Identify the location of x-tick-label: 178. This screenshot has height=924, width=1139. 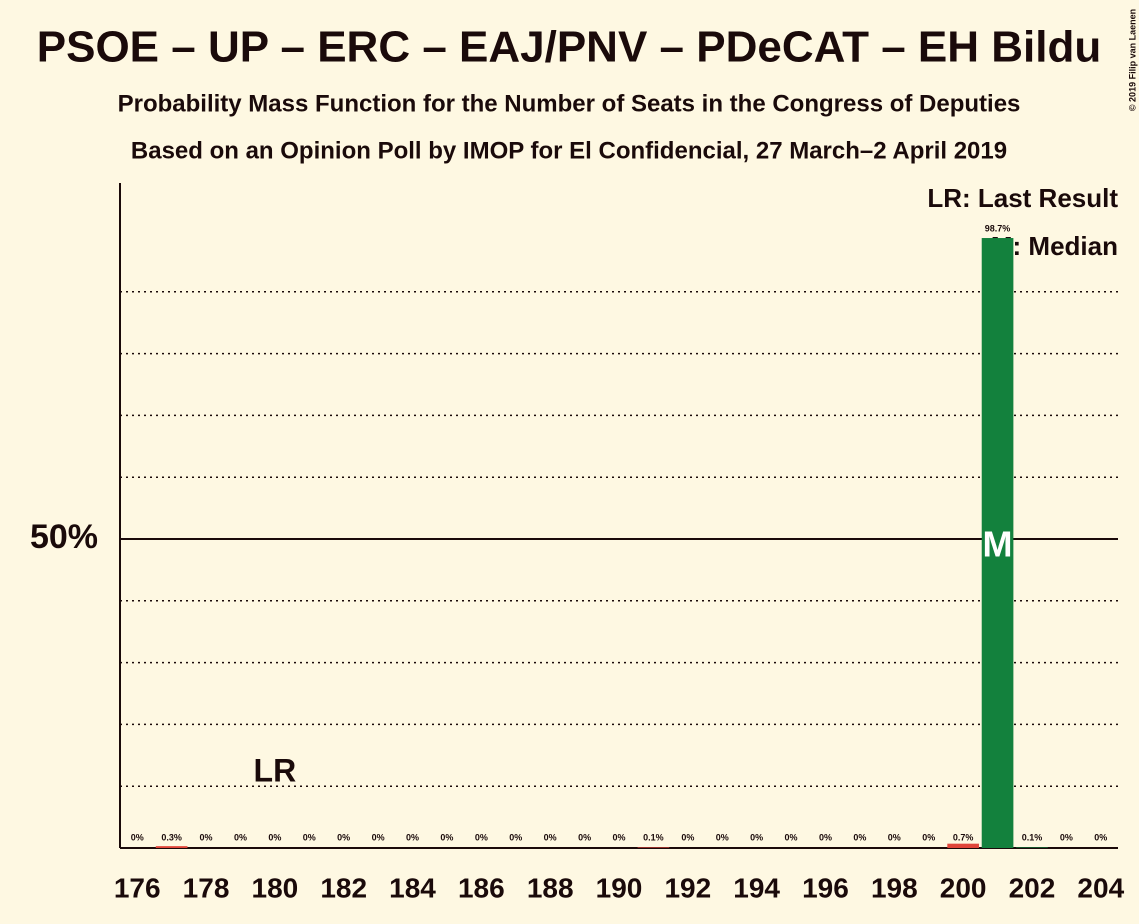
(206, 887).